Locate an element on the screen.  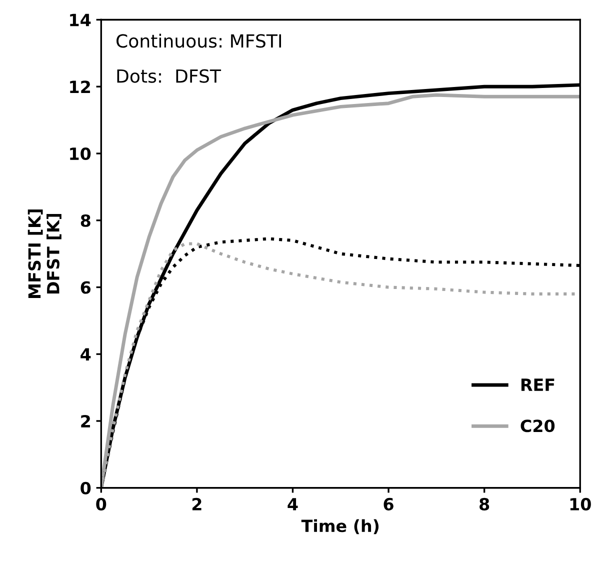
x-tick-label: 2 is located at coordinates (197, 504).